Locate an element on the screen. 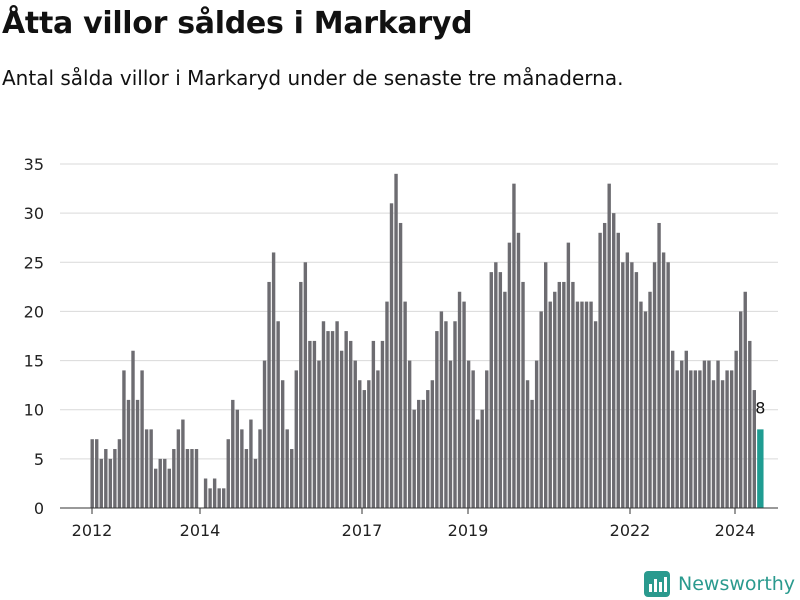 The image size is (800, 600). x-tick-label: 2019 is located at coordinates (468, 530).